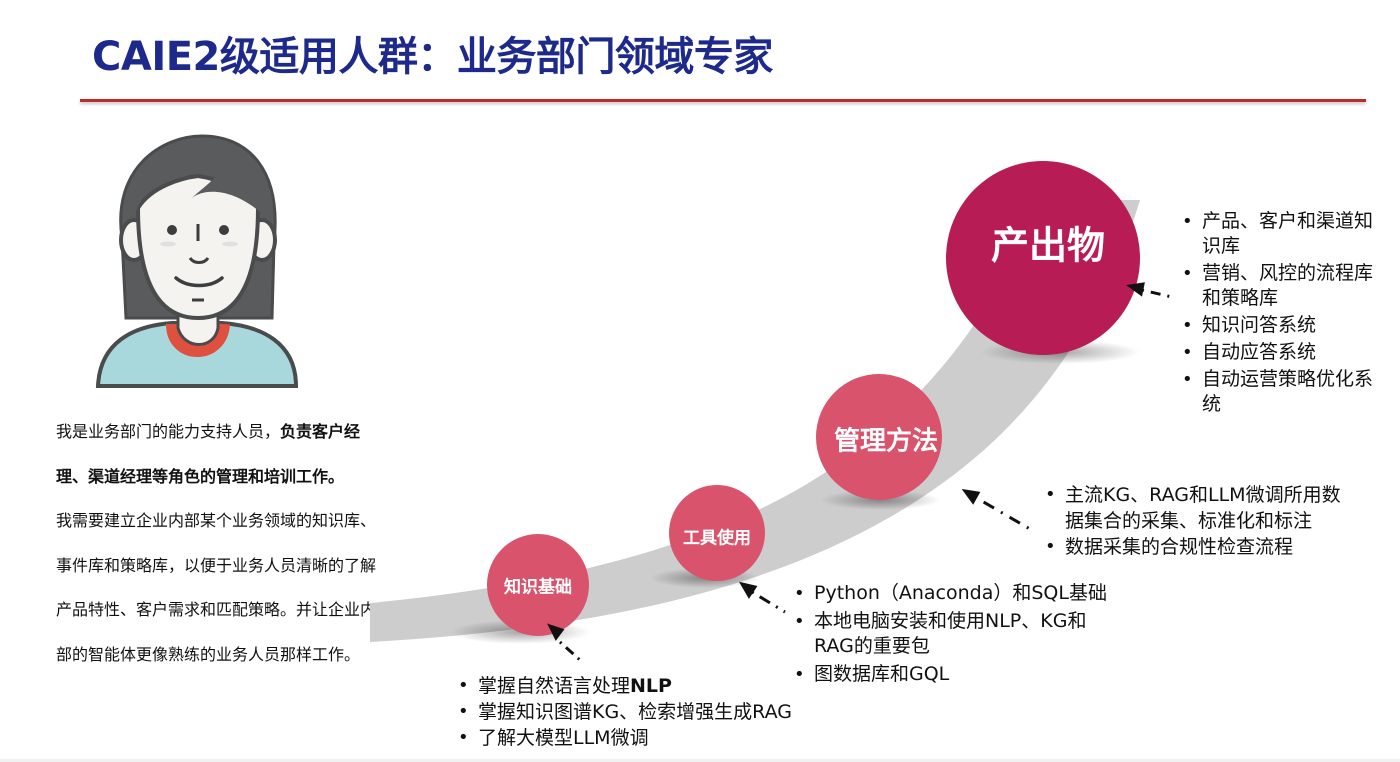  What do you see at coordinates (168, 431) in the screenshot?
I see `persona-intro-text: 我是业务部门的能力支持人员，` at bounding box center [168, 431].